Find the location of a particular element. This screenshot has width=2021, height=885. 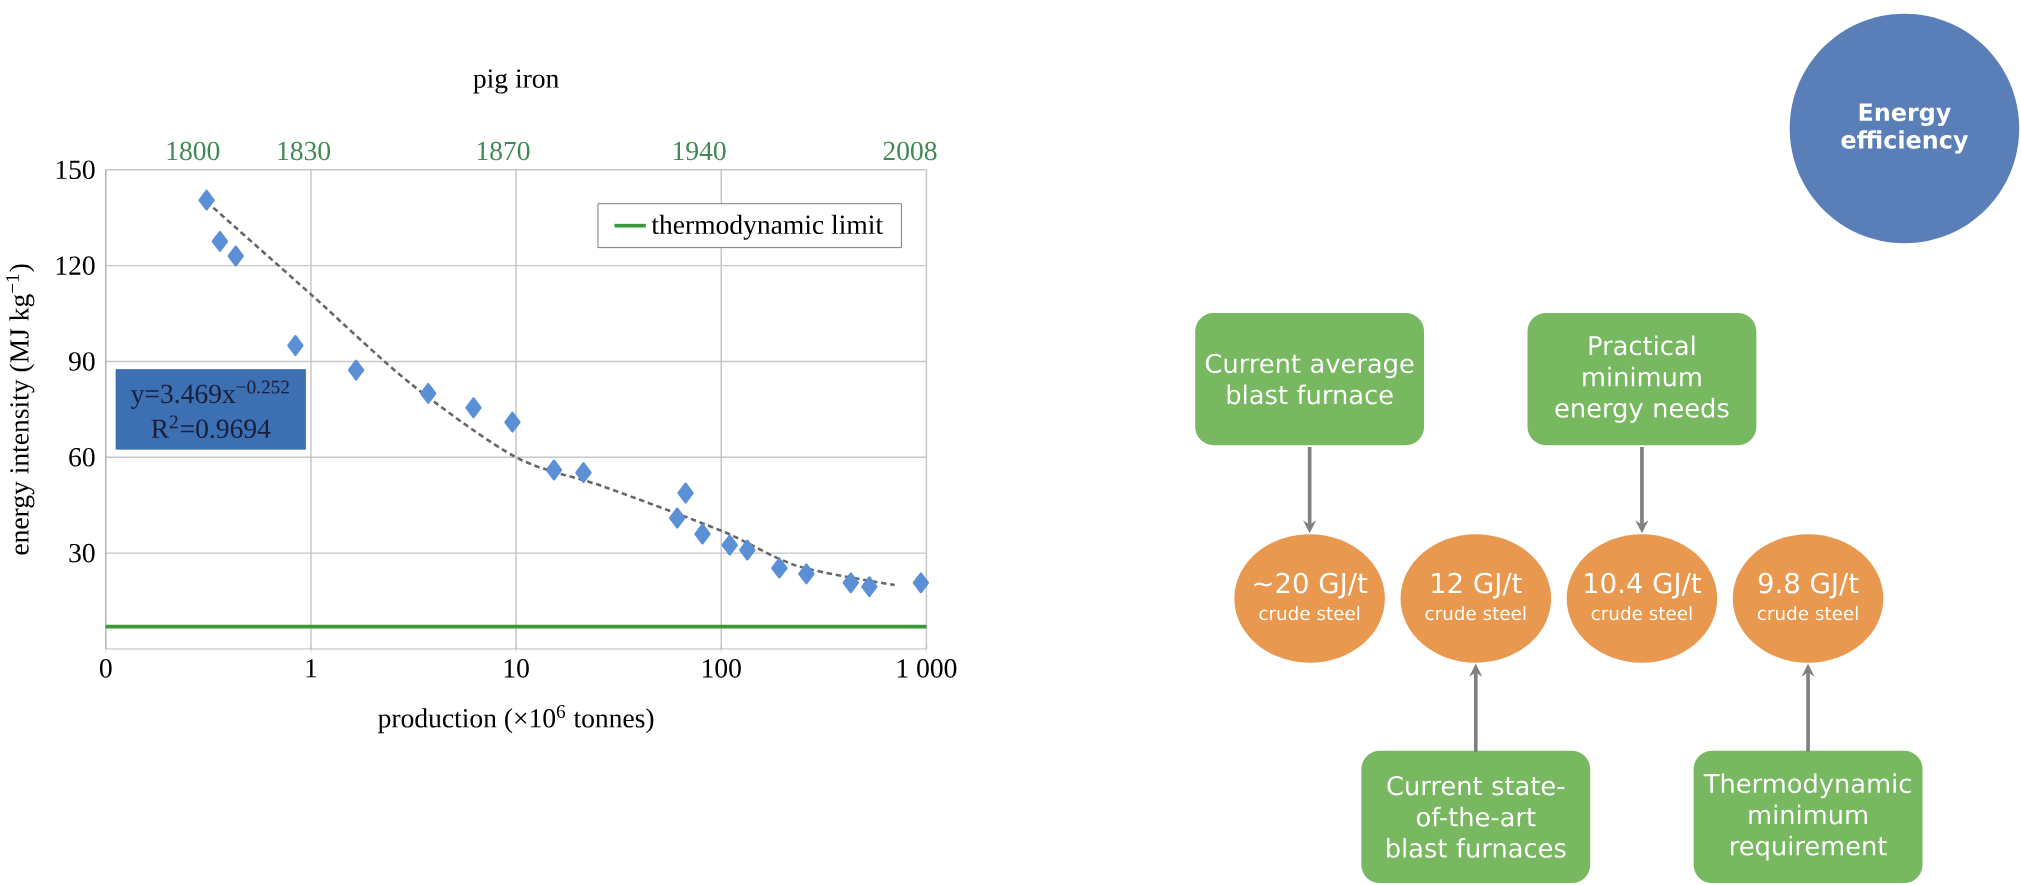

y-tick-label: 60 is located at coordinates (82, 457).